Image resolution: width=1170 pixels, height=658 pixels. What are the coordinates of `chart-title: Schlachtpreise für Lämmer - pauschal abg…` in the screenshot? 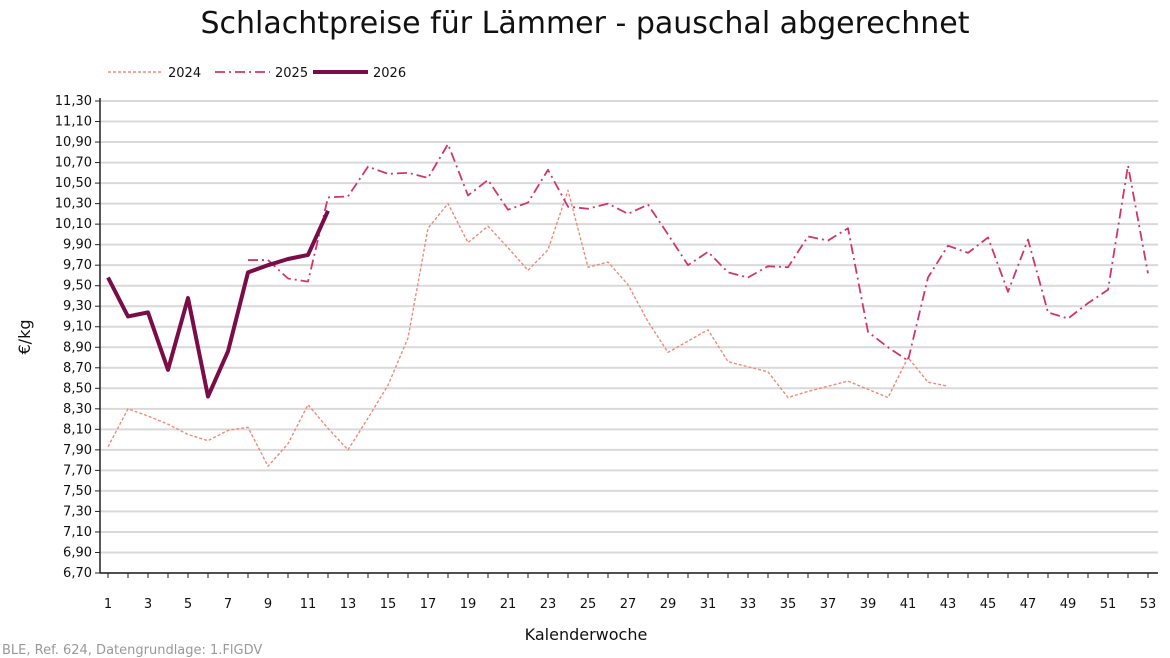 It's located at (585, 23).